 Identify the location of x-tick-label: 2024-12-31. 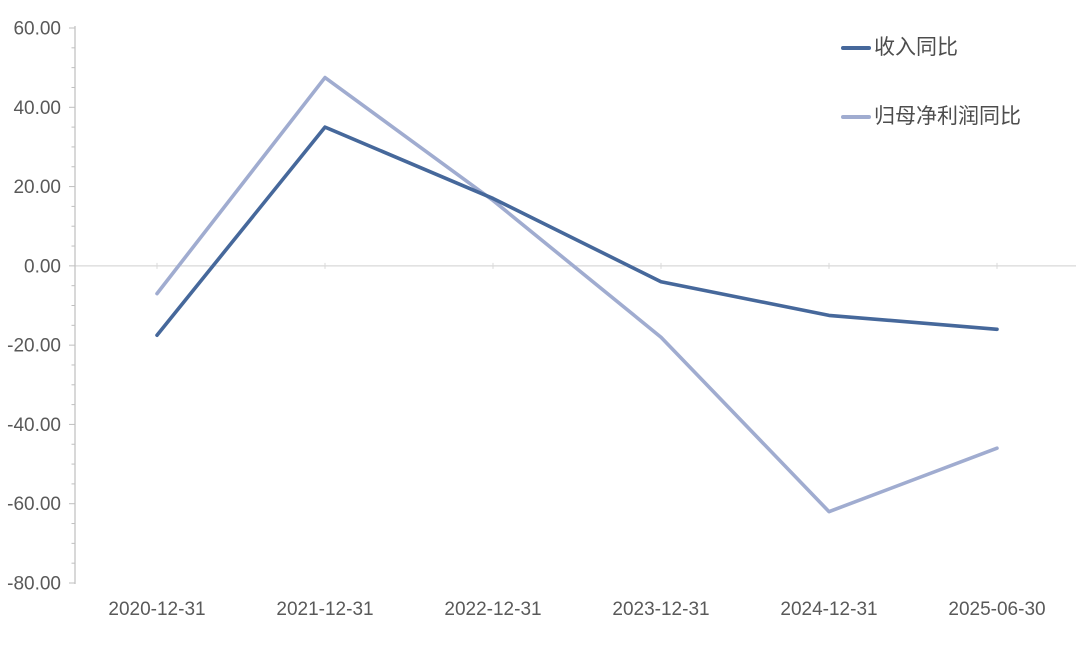
(828, 609).